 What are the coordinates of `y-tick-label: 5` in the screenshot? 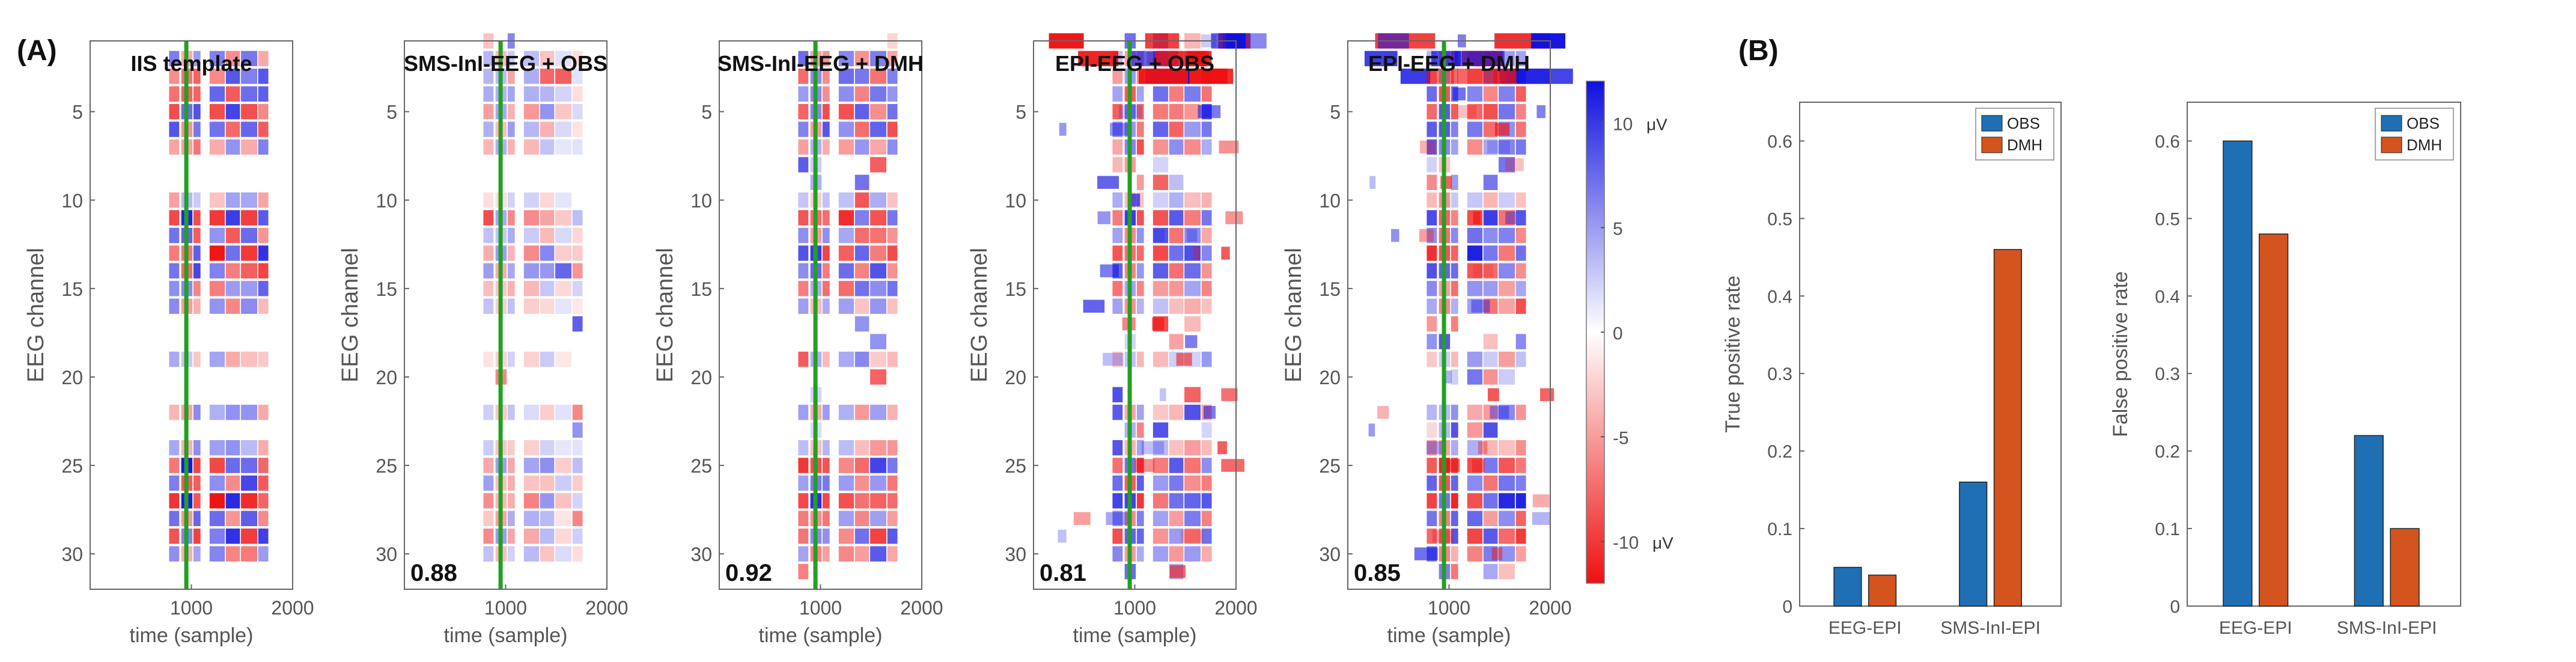 It's located at (77, 112).